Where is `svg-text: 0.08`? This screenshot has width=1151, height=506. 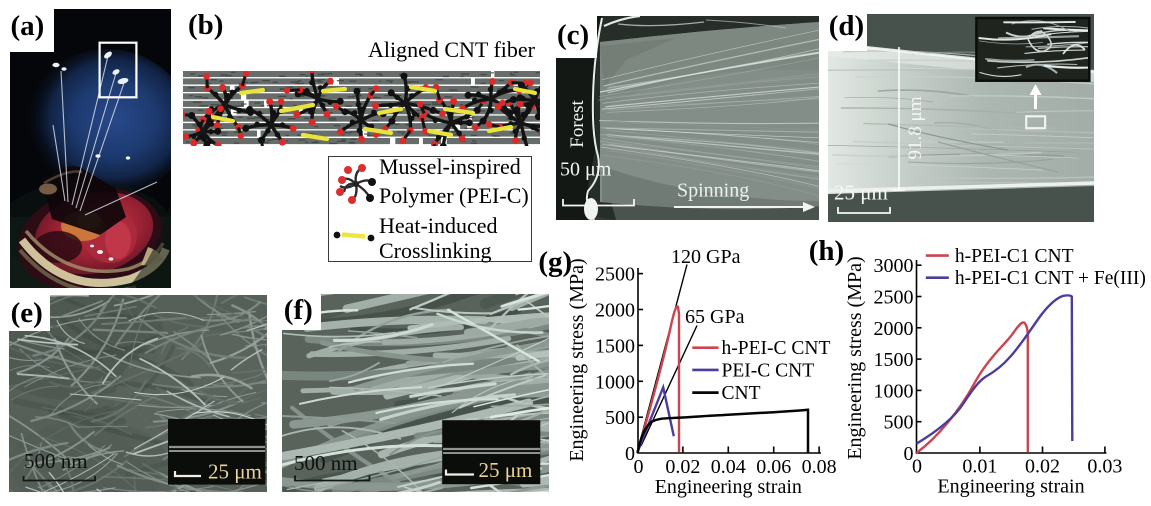 svg-text: 0.08 is located at coordinates (819, 467).